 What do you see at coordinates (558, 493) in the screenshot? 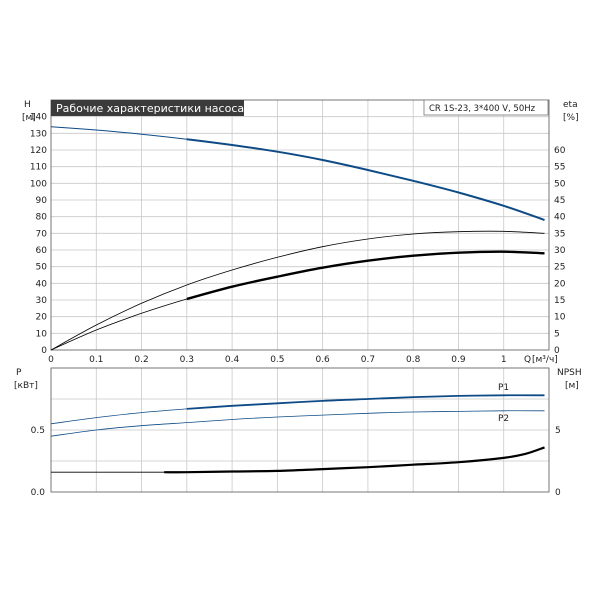
I see `npsh-tick-label: 0` at bounding box center [558, 493].